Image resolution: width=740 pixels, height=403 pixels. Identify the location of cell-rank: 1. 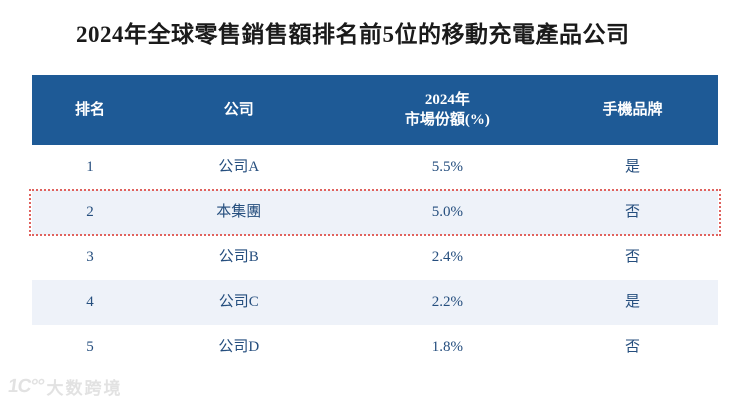
(90, 167).